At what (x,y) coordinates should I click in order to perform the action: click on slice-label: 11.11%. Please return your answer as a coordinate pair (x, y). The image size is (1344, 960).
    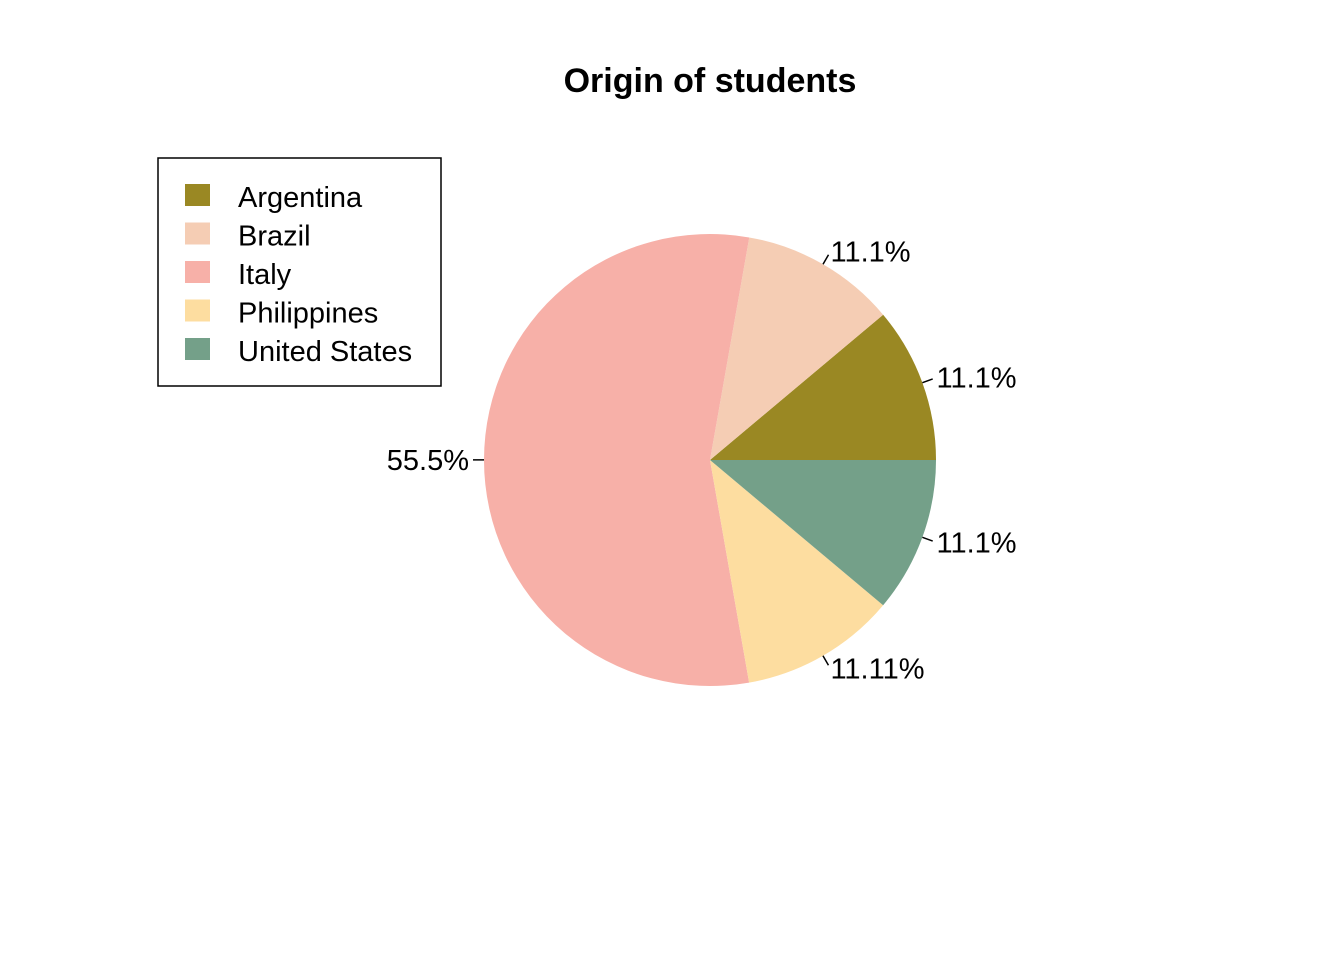
    Looking at the image, I should click on (877, 670).